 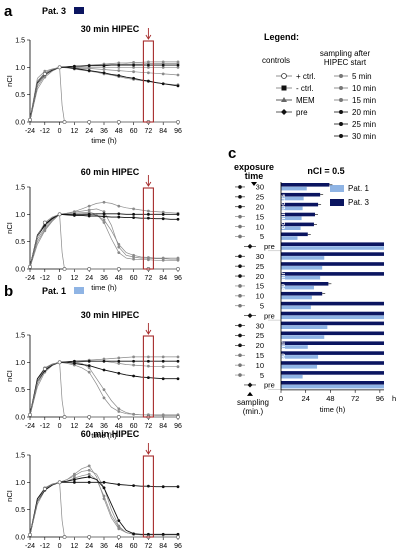 What do you see at coordinates (163, 426) in the screenshot?
I see `x-tick-label: 84` at bounding box center [163, 426].